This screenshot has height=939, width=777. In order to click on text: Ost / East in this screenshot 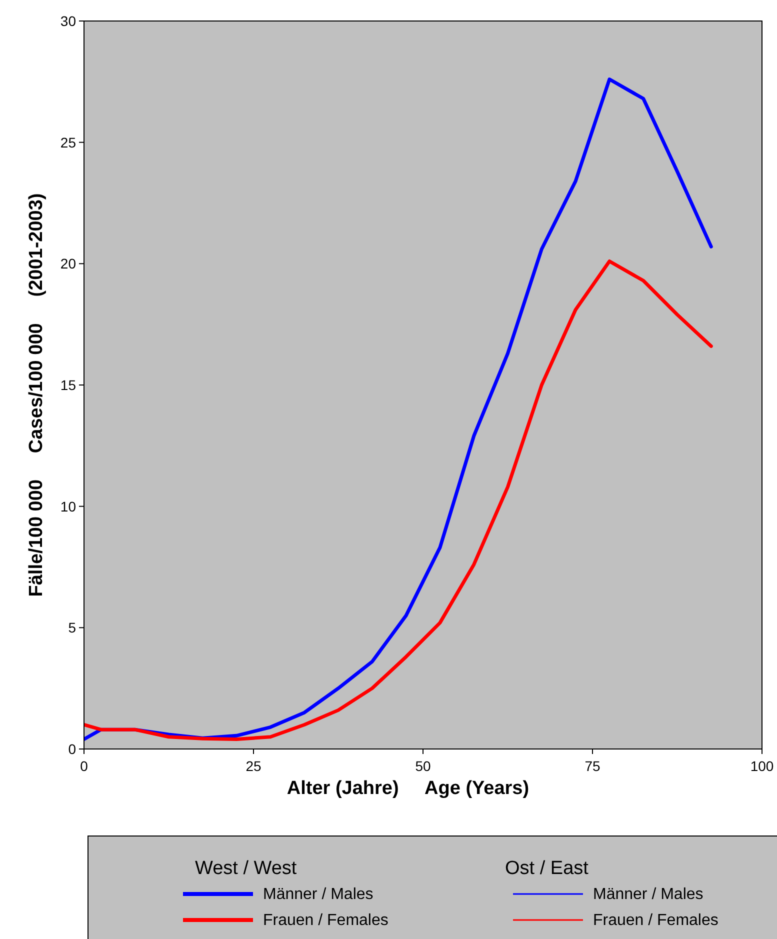, I will do `click(547, 868)`.